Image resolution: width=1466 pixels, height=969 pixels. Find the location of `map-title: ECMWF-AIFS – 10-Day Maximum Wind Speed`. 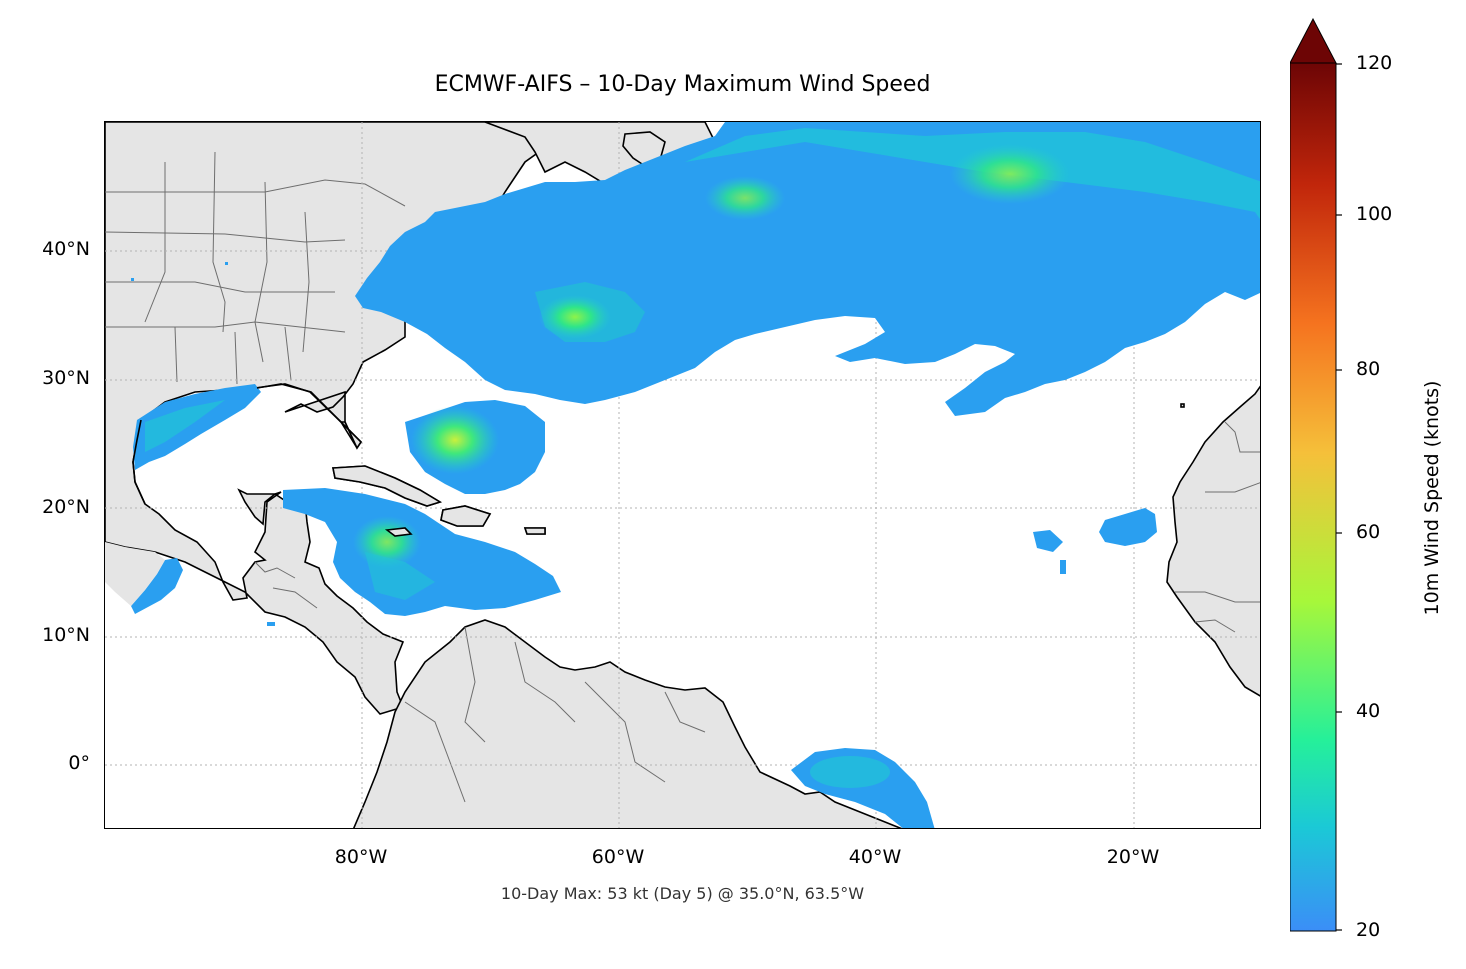

map-title: ECMWF-AIFS – 10-Day Maximum Wind Speed is located at coordinates (682, 84).